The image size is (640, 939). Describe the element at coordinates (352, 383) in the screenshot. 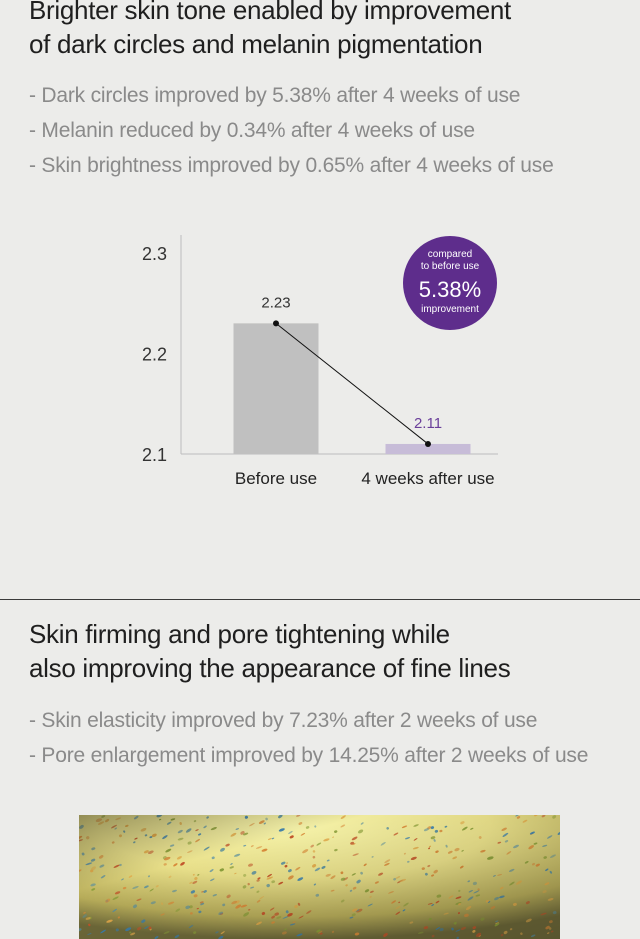

I see `connector-line` at that location.